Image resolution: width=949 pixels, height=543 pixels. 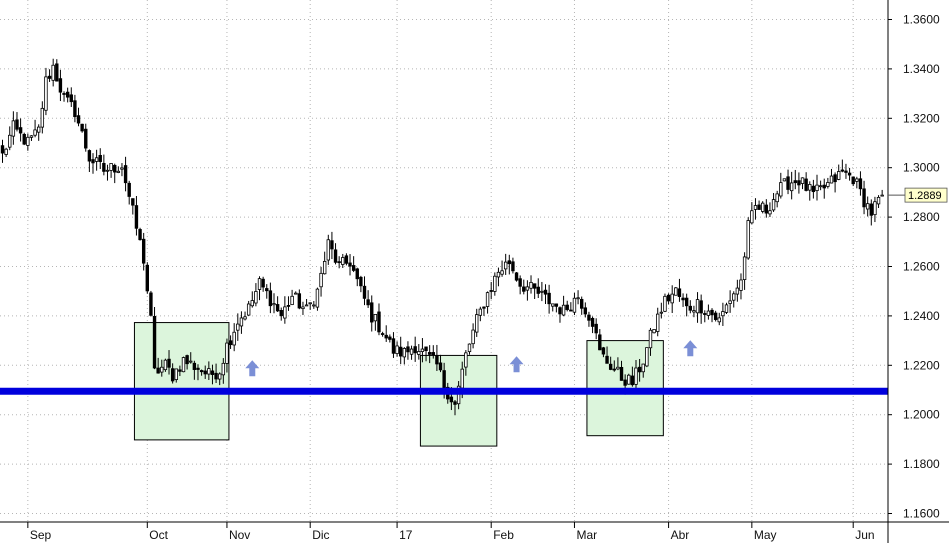 What do you see at coordinates (516, 364) in the screenshot?
I see `up-arrow-icon` at bounding box center [516, 364].